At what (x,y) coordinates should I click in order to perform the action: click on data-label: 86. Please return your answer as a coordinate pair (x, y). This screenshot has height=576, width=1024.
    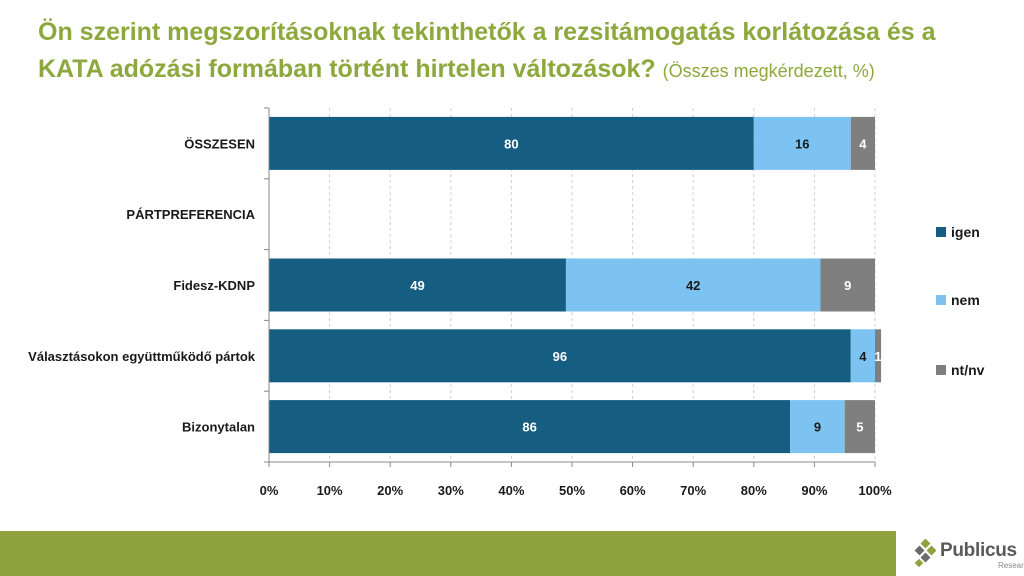
    Looking at the image, I should click on (529, 427).